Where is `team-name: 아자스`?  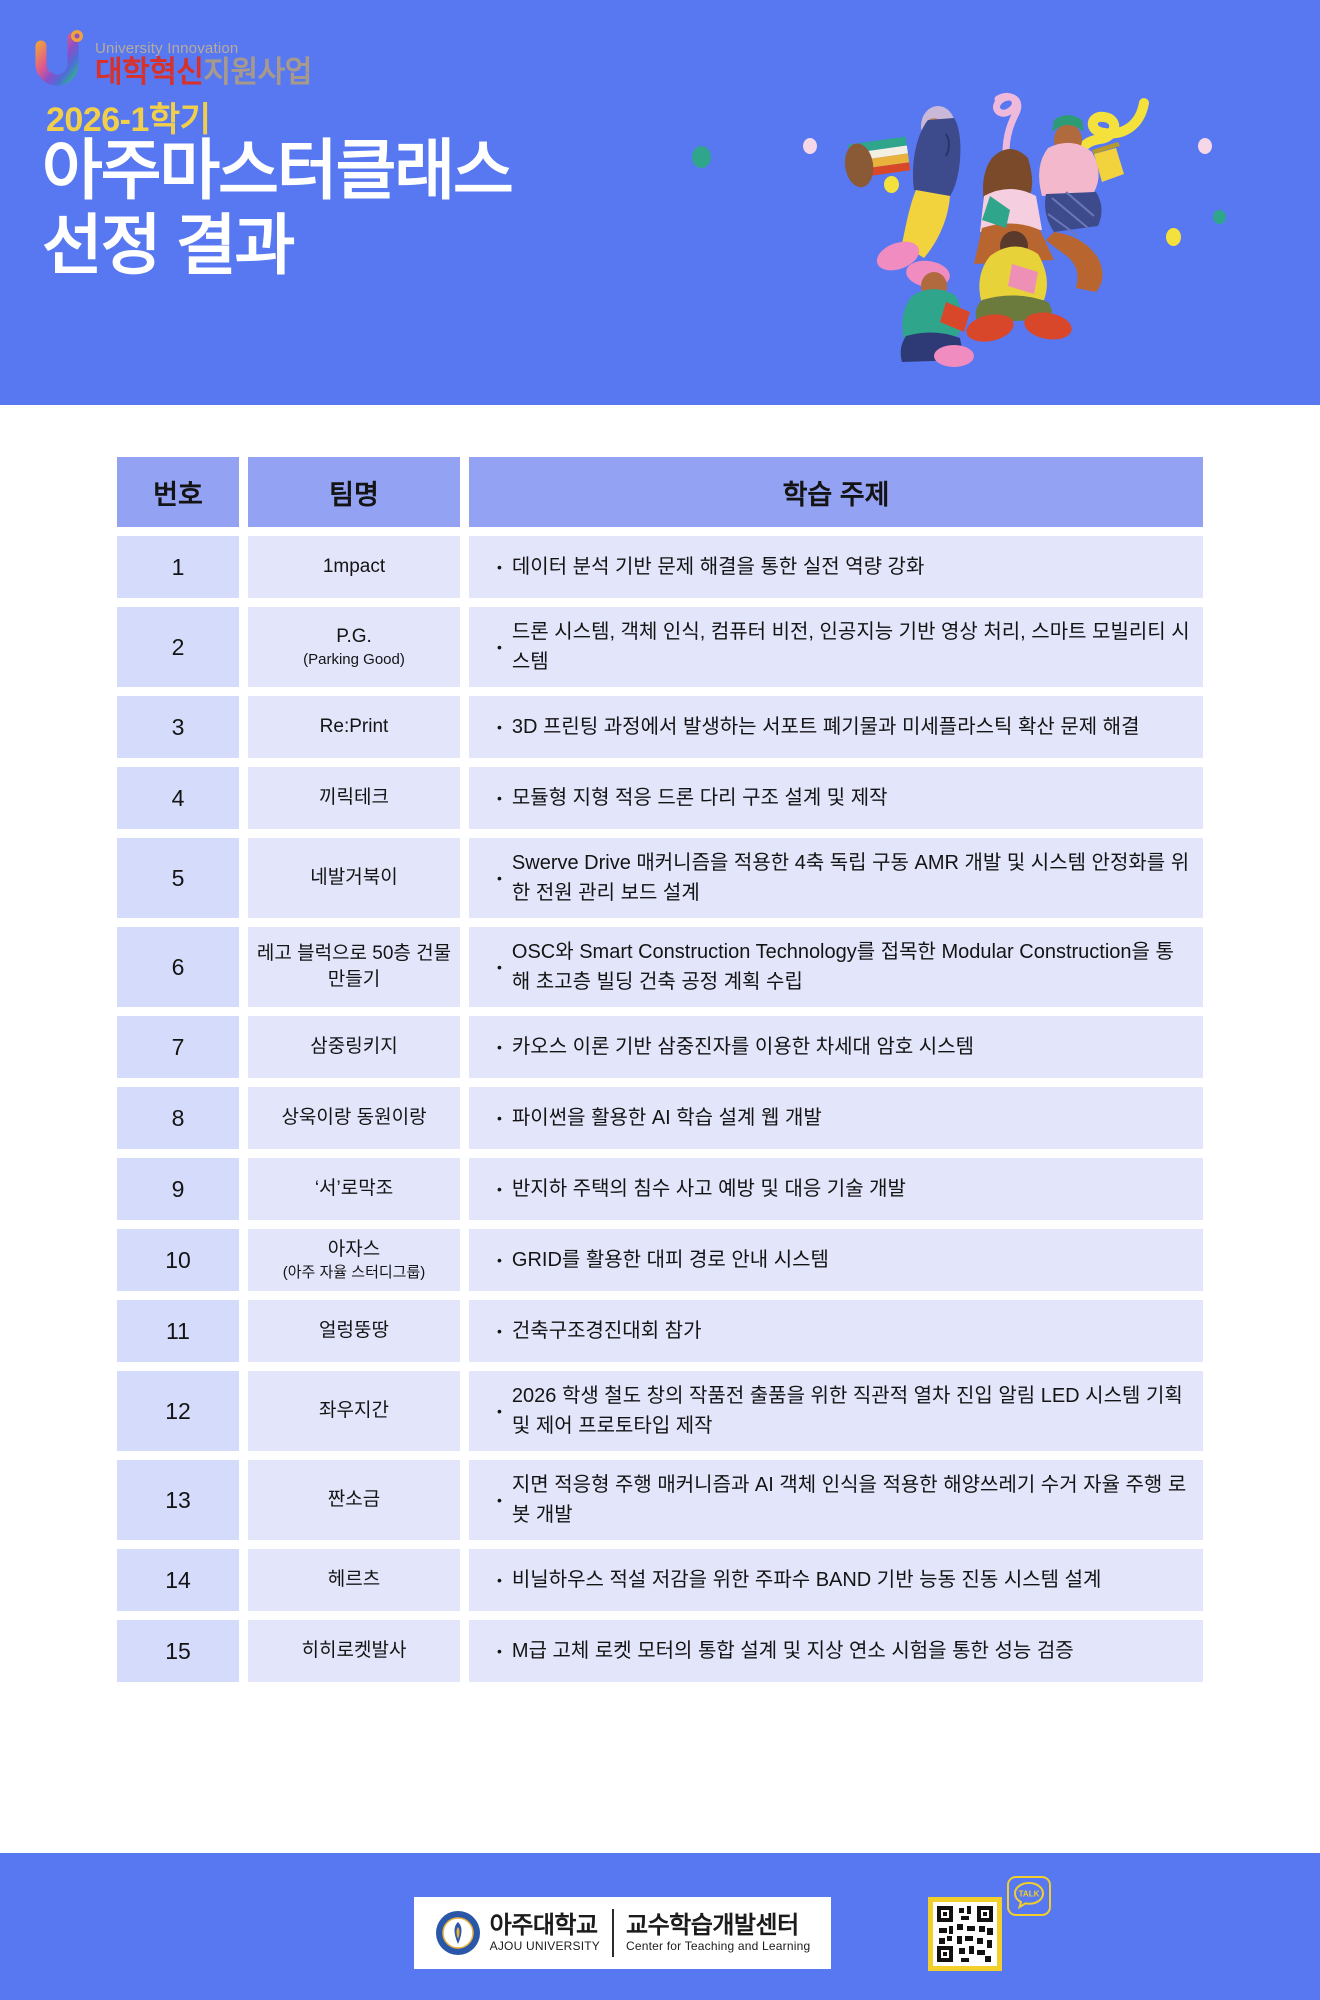 team-name: 아자스 is located at coordinates (354, 1250).